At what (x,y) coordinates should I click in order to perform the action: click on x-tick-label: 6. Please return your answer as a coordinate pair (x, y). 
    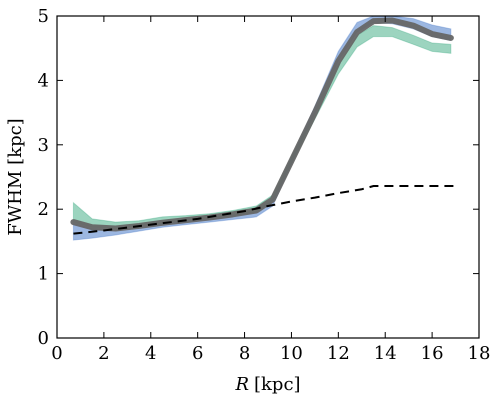
    Looking at the image, I should click on (197, 353).